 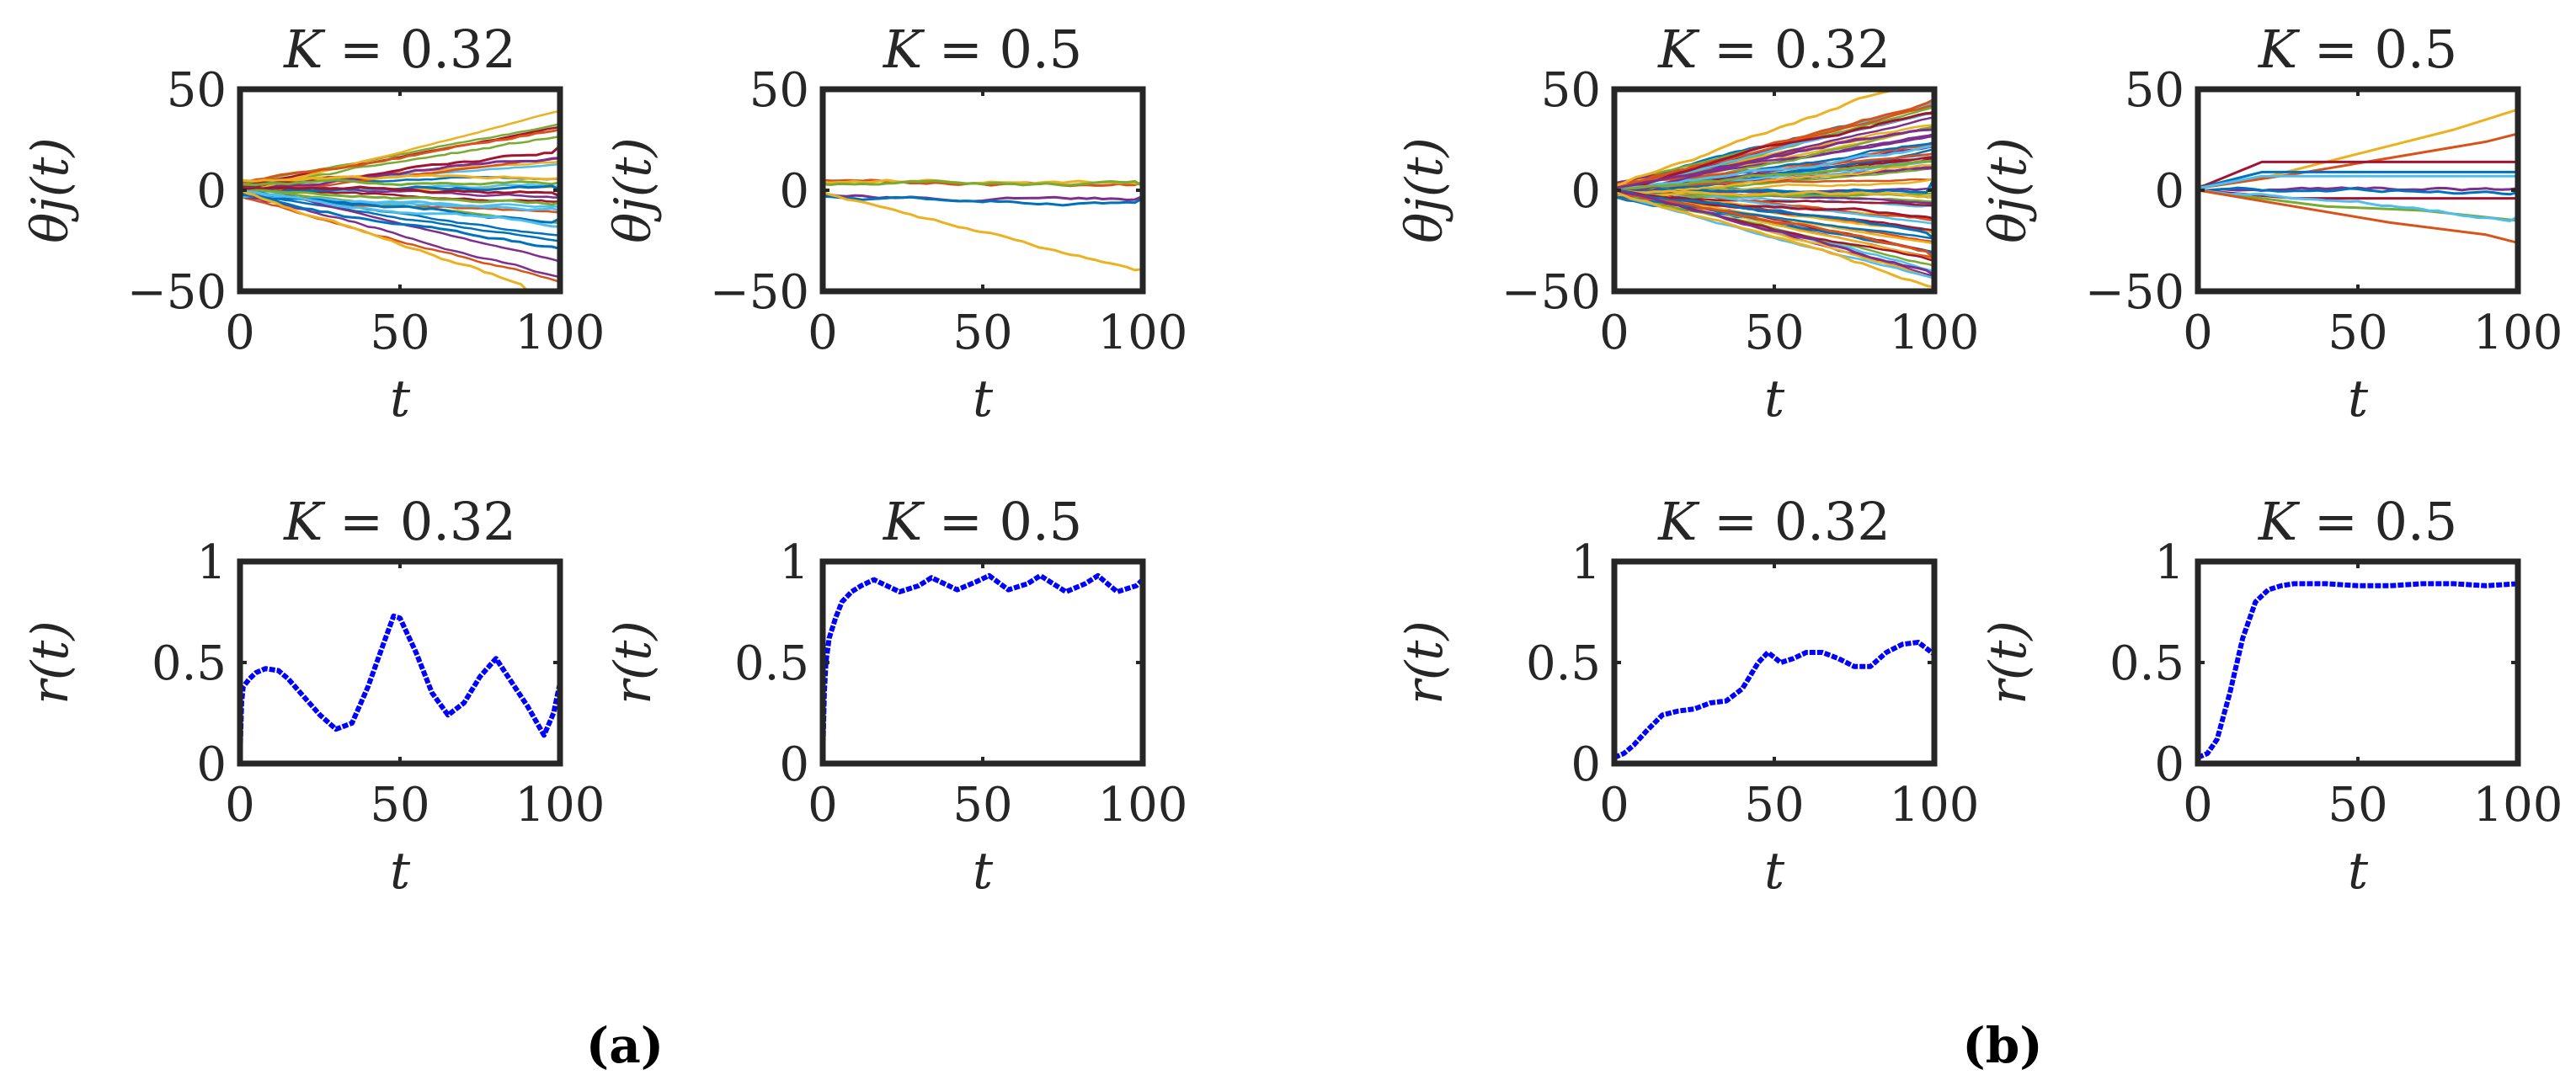 I want to click on y-tick-label: 0.5, so click(x=2146, y=663).